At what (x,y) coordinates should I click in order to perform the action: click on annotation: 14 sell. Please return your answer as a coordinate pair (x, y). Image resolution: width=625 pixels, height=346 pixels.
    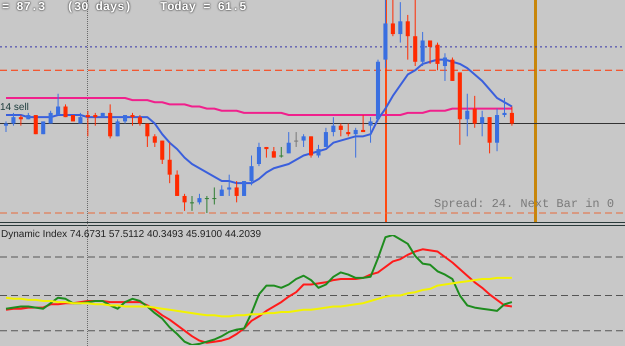
    Looking at the image, I should click on (14, 108).